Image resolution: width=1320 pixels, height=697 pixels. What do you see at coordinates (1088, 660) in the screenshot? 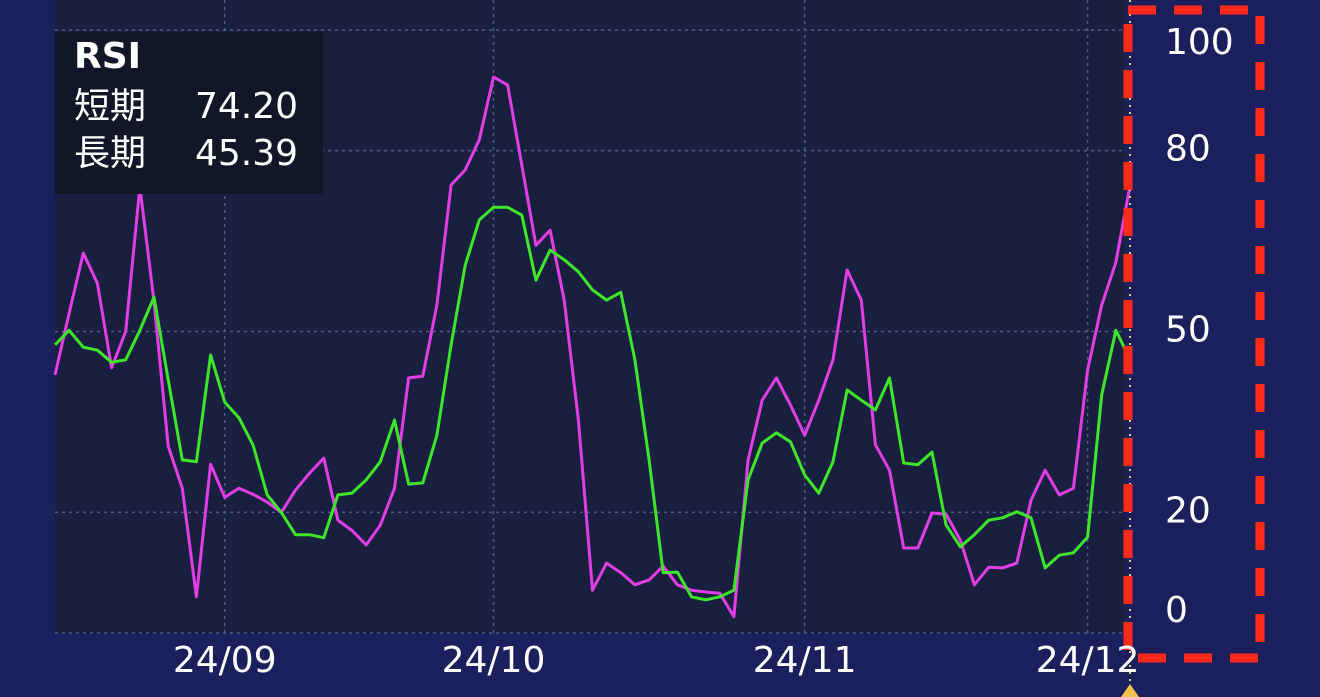
I see `x-tick-label: 24/12` at bounding box center [1088, 660].